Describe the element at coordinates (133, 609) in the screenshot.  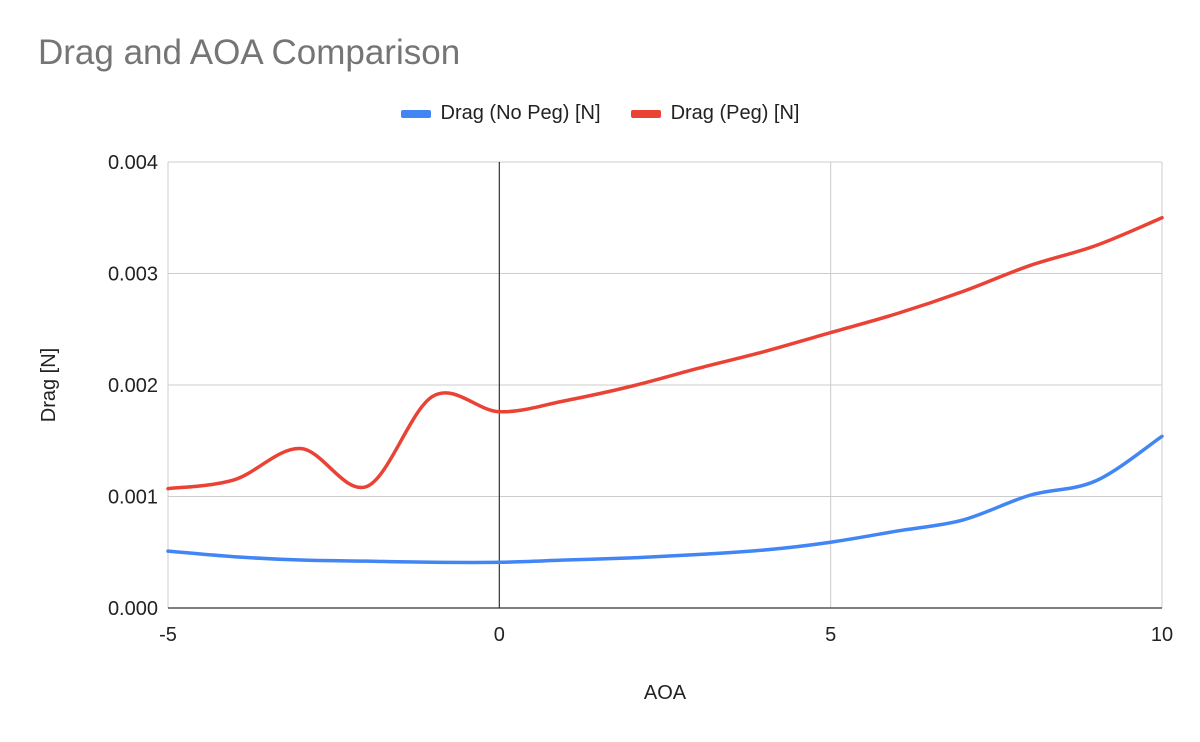
I see `y-tick-label: 0.000` at that location.